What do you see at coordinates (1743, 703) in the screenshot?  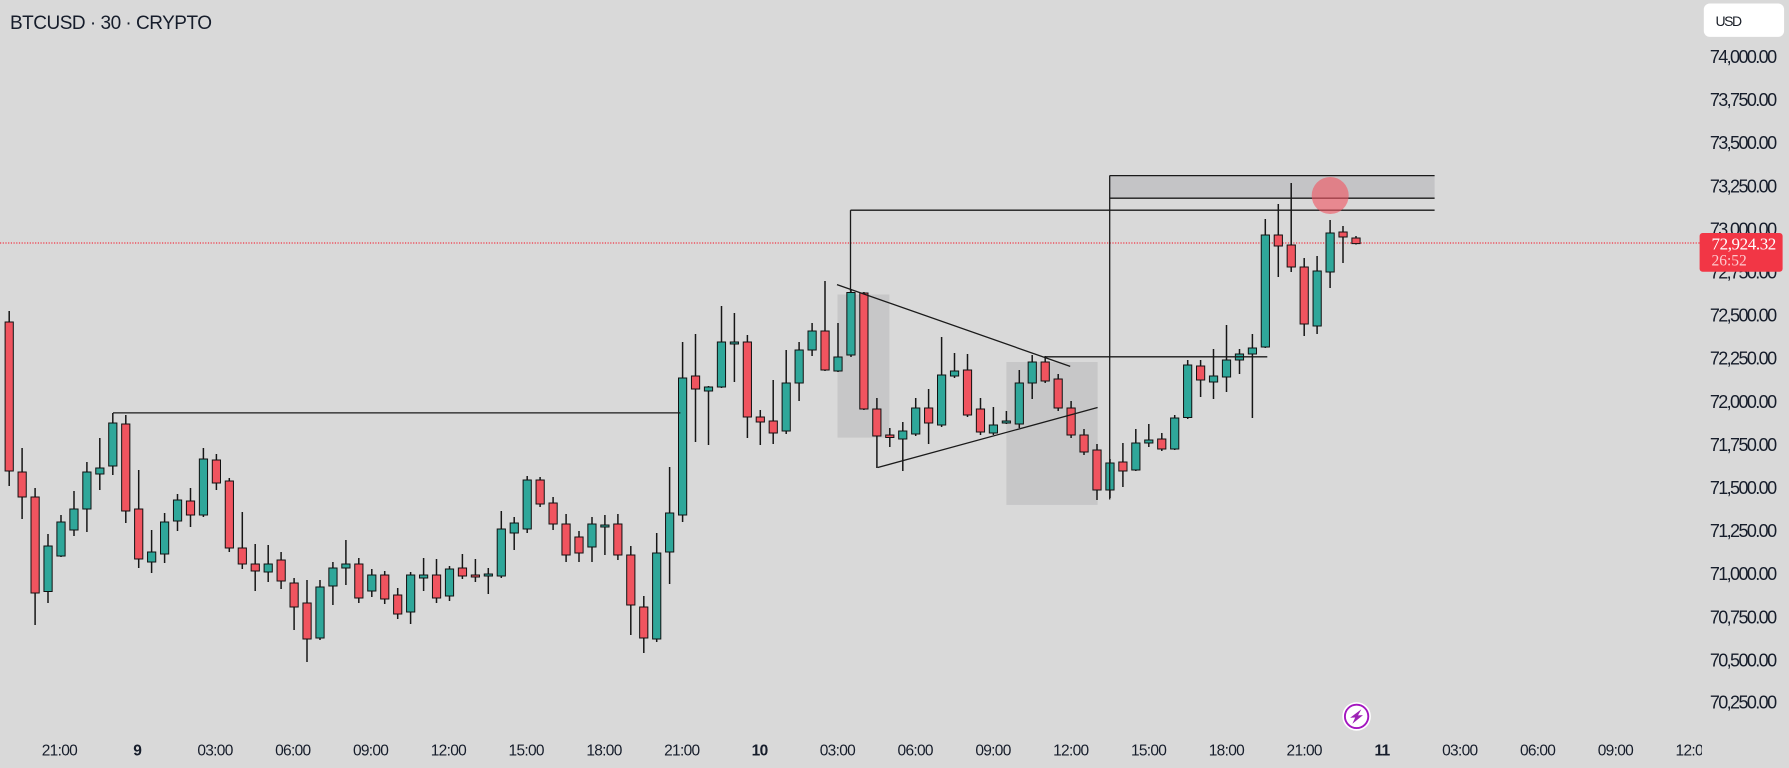 I see `svg-text: 70,250.00` at bounding box center [1743, 703].